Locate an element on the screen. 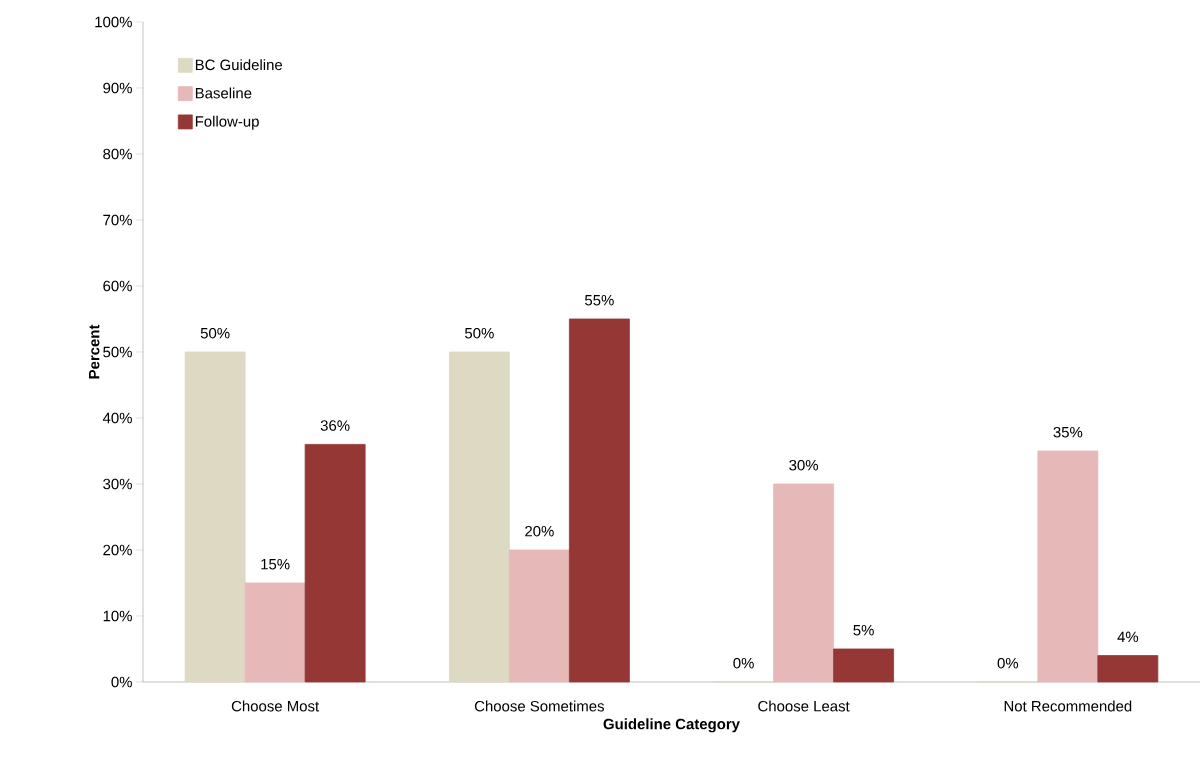 Image resolution: width=1204 pixels, height=764 pixels. legend-label: BC Guideline is located at coordinates (239, 65).